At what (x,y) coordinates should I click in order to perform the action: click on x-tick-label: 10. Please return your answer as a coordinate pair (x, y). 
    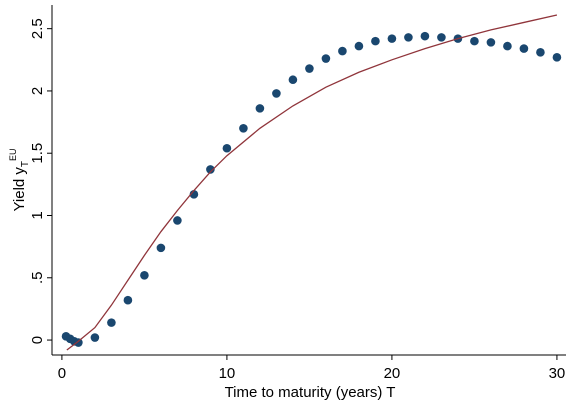
    Looking at the image, I should click on (227, 373).